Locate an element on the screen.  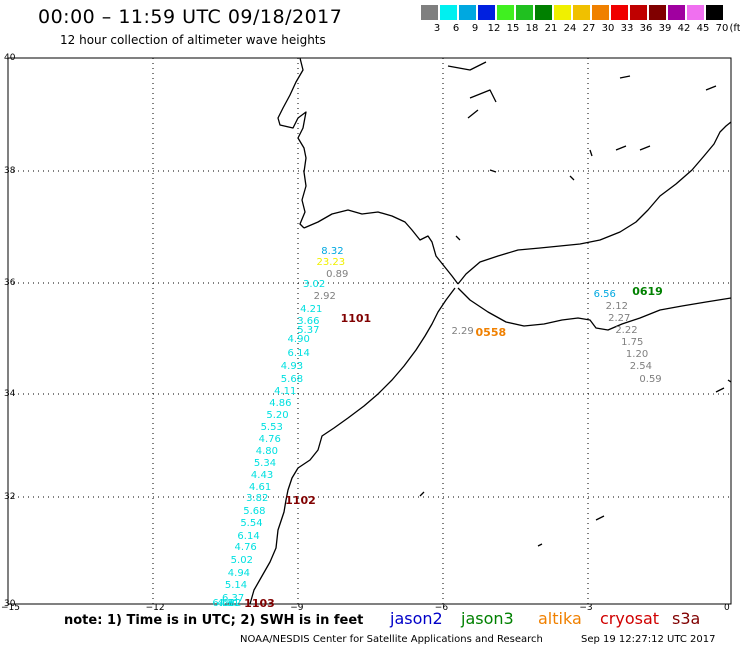
spain-med-coast is located at coordinates (594, 203).